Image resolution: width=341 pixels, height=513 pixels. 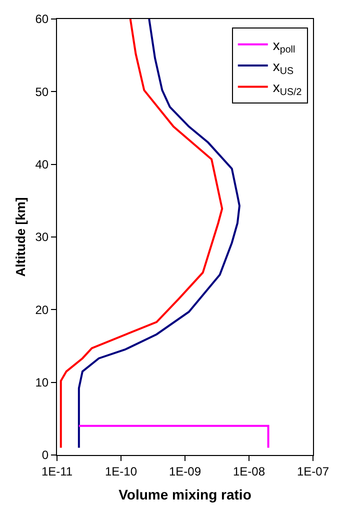 What do you see at coordinates (284, 46) in the screenshot?
I see `legend-label: x$_{poll}$` at bounding box center [284, 46].